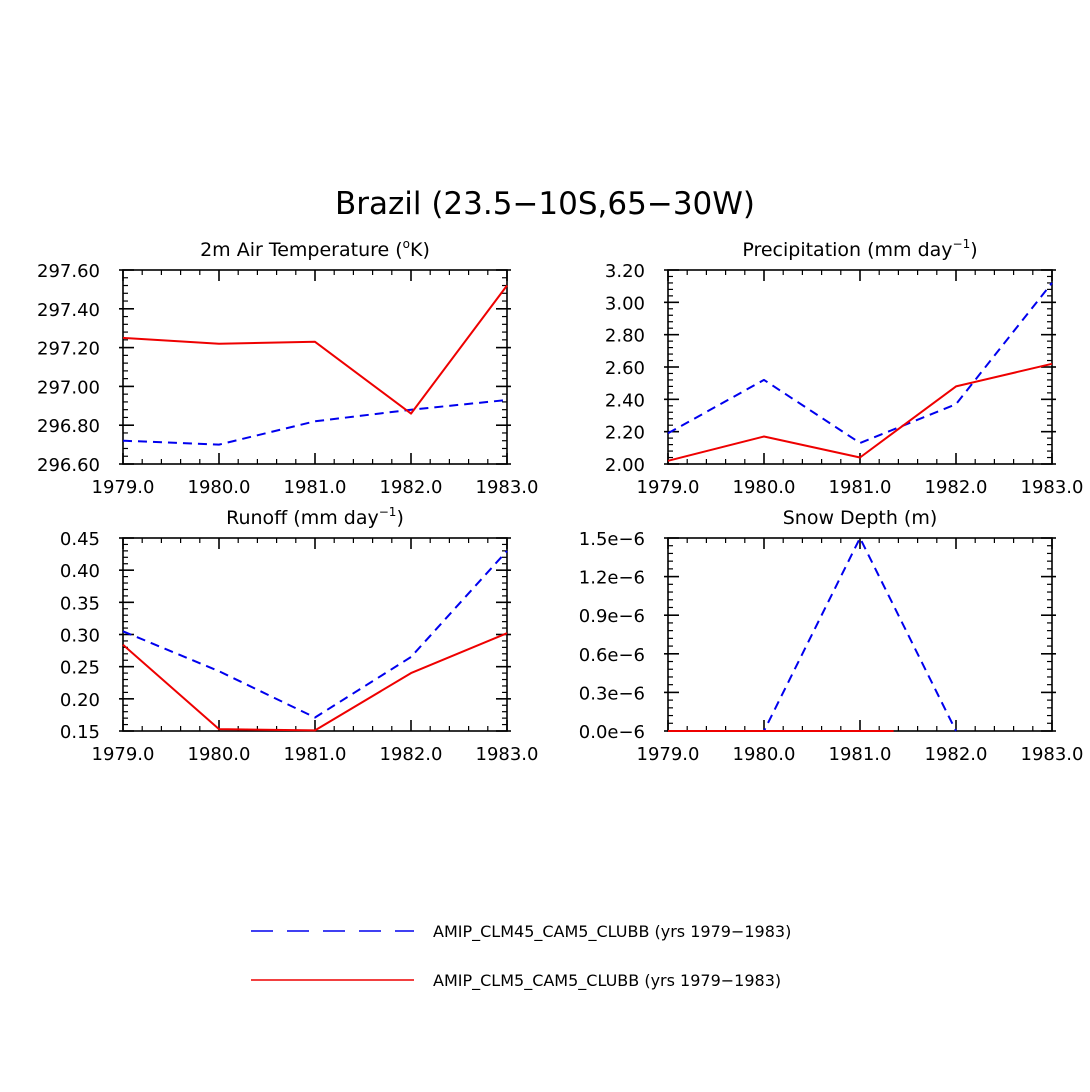 The height and width of the screenshot is (1092, 1090). Describe the element at coordinates (80, 668) in the screenshot. I see `y-tick-label: 0.25` at that location.